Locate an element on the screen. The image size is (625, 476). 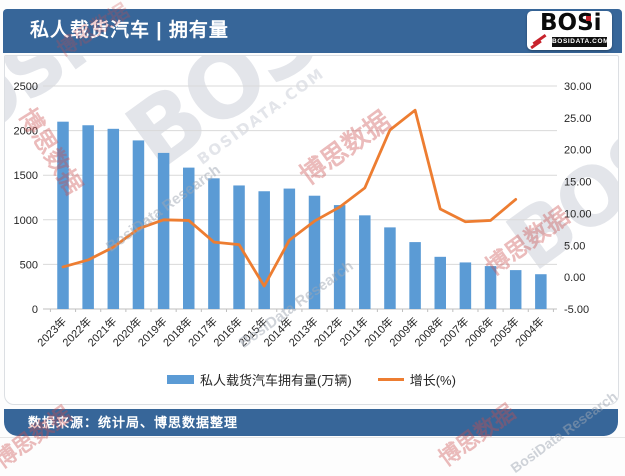
legend-item-bars: 私人载货汽车拥有量(万辆) is located at coordinates (259, 379).